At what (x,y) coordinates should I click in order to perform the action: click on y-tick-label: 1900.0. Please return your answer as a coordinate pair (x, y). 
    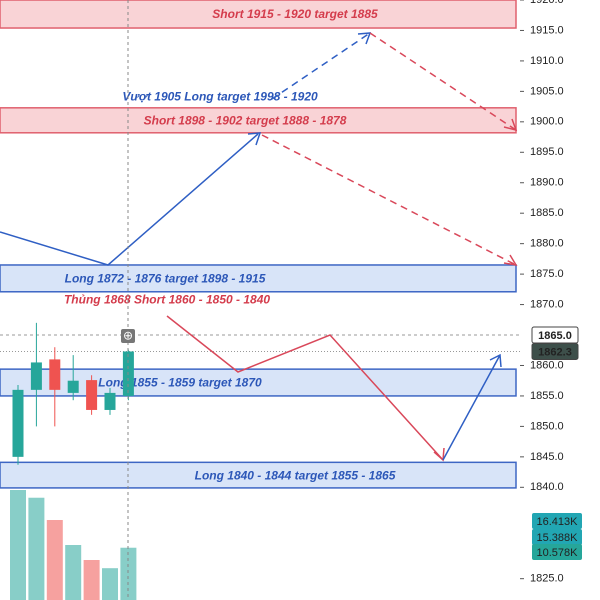
    Looking at the image, I should click on (547, 122).